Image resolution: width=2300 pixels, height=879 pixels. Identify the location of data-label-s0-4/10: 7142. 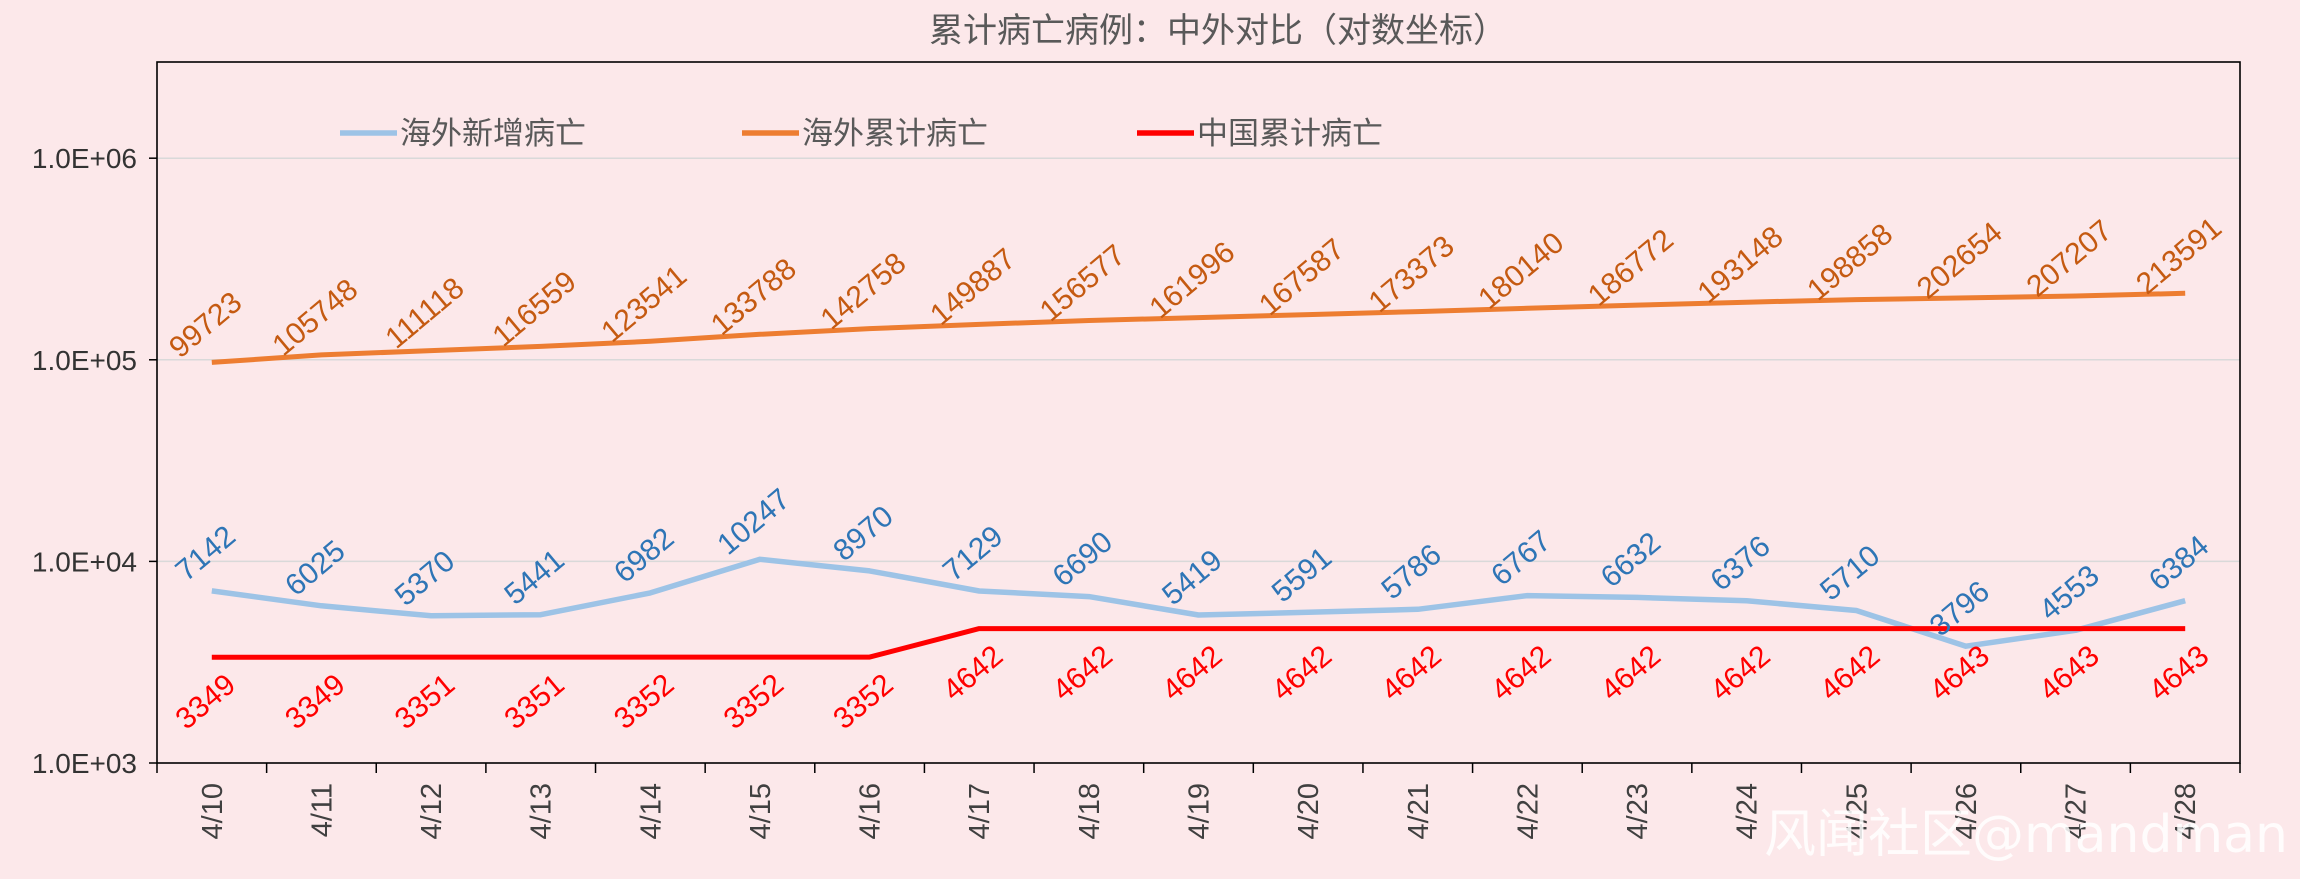
(206, 553).